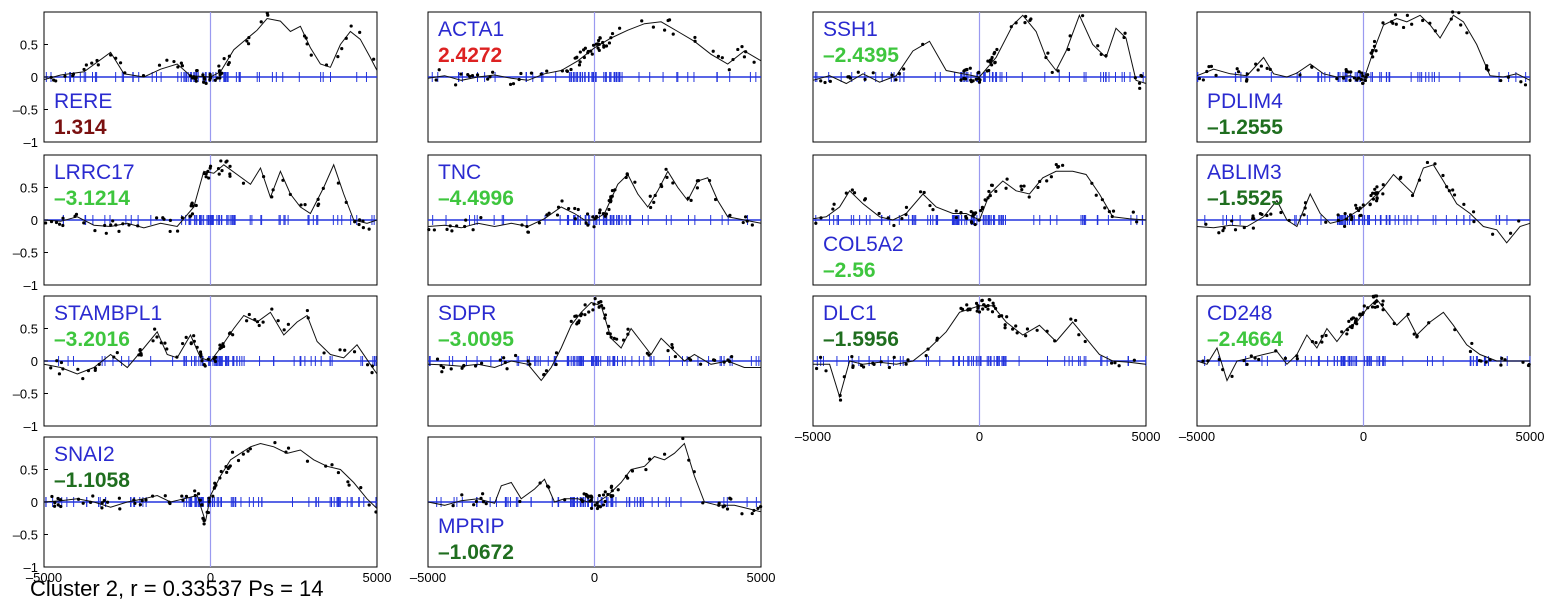 The width and height of the screenshot is (1567, 602). What do you see at coordinates (94, 172) in the screenshot?
I see `gene-label: LRRC17` at bounding box center [94, 172].